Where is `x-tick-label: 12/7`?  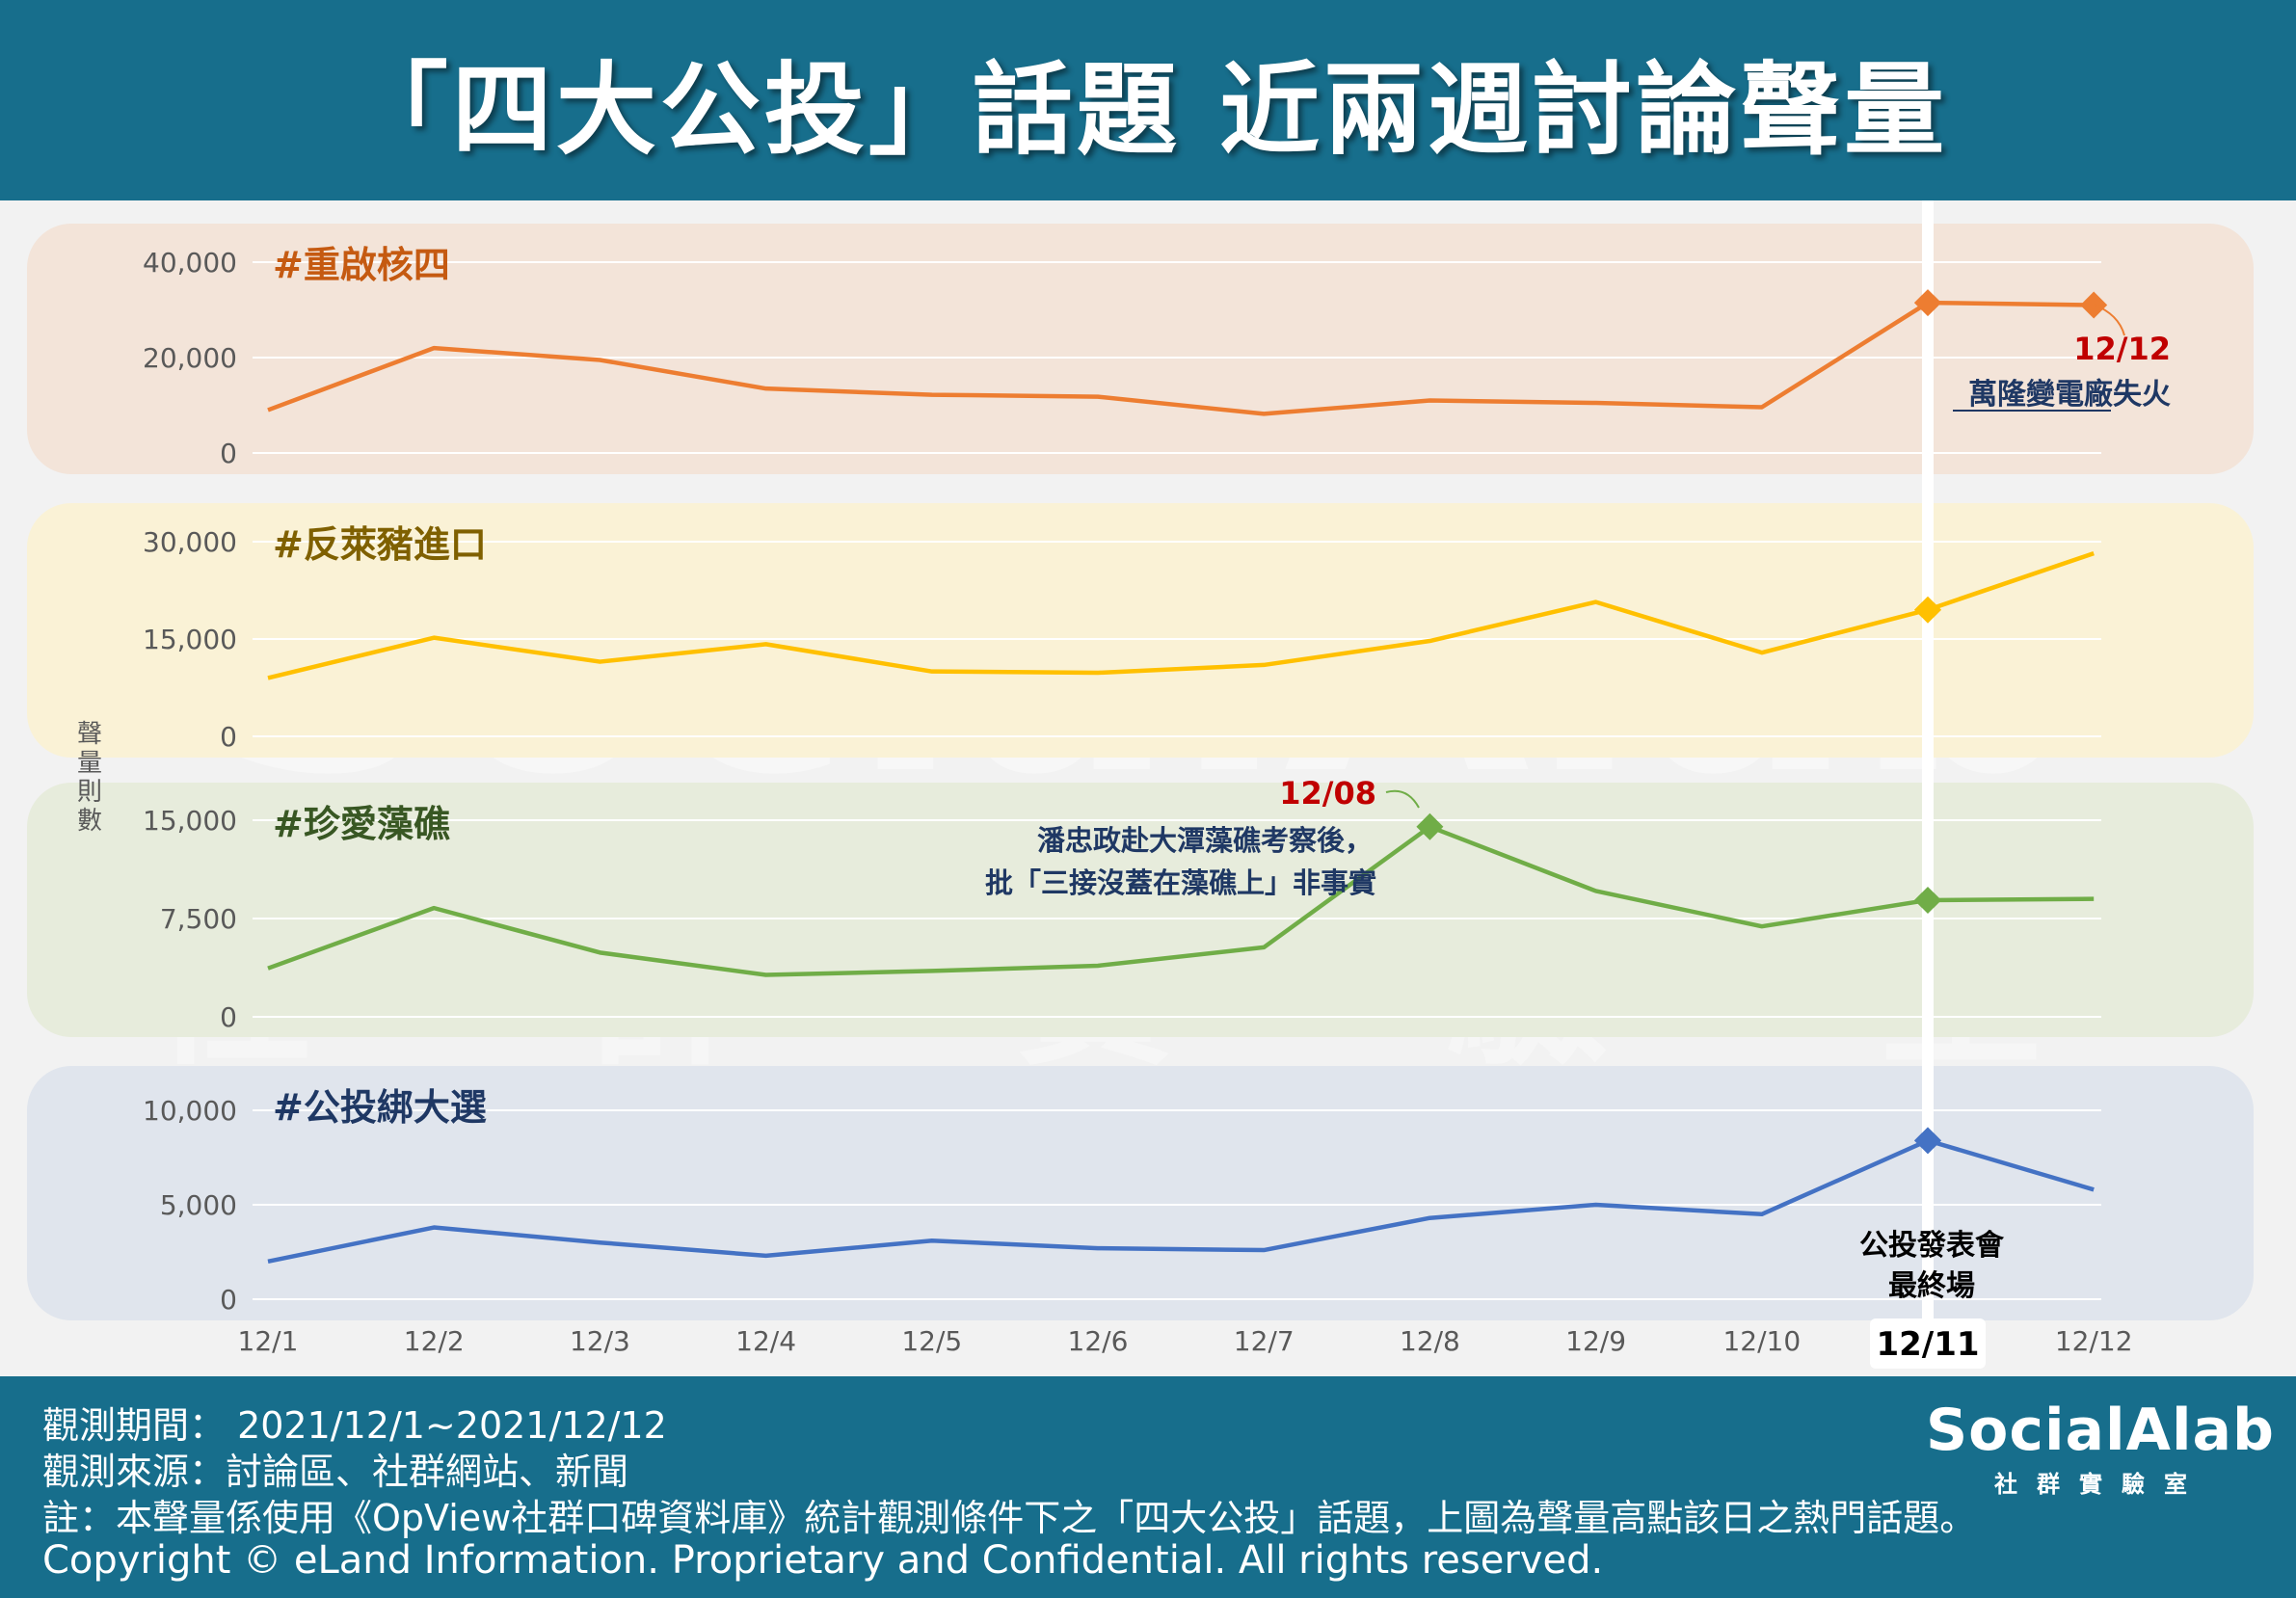
x-tick-label: 12/7 is located at coordinates (1264, 1341).